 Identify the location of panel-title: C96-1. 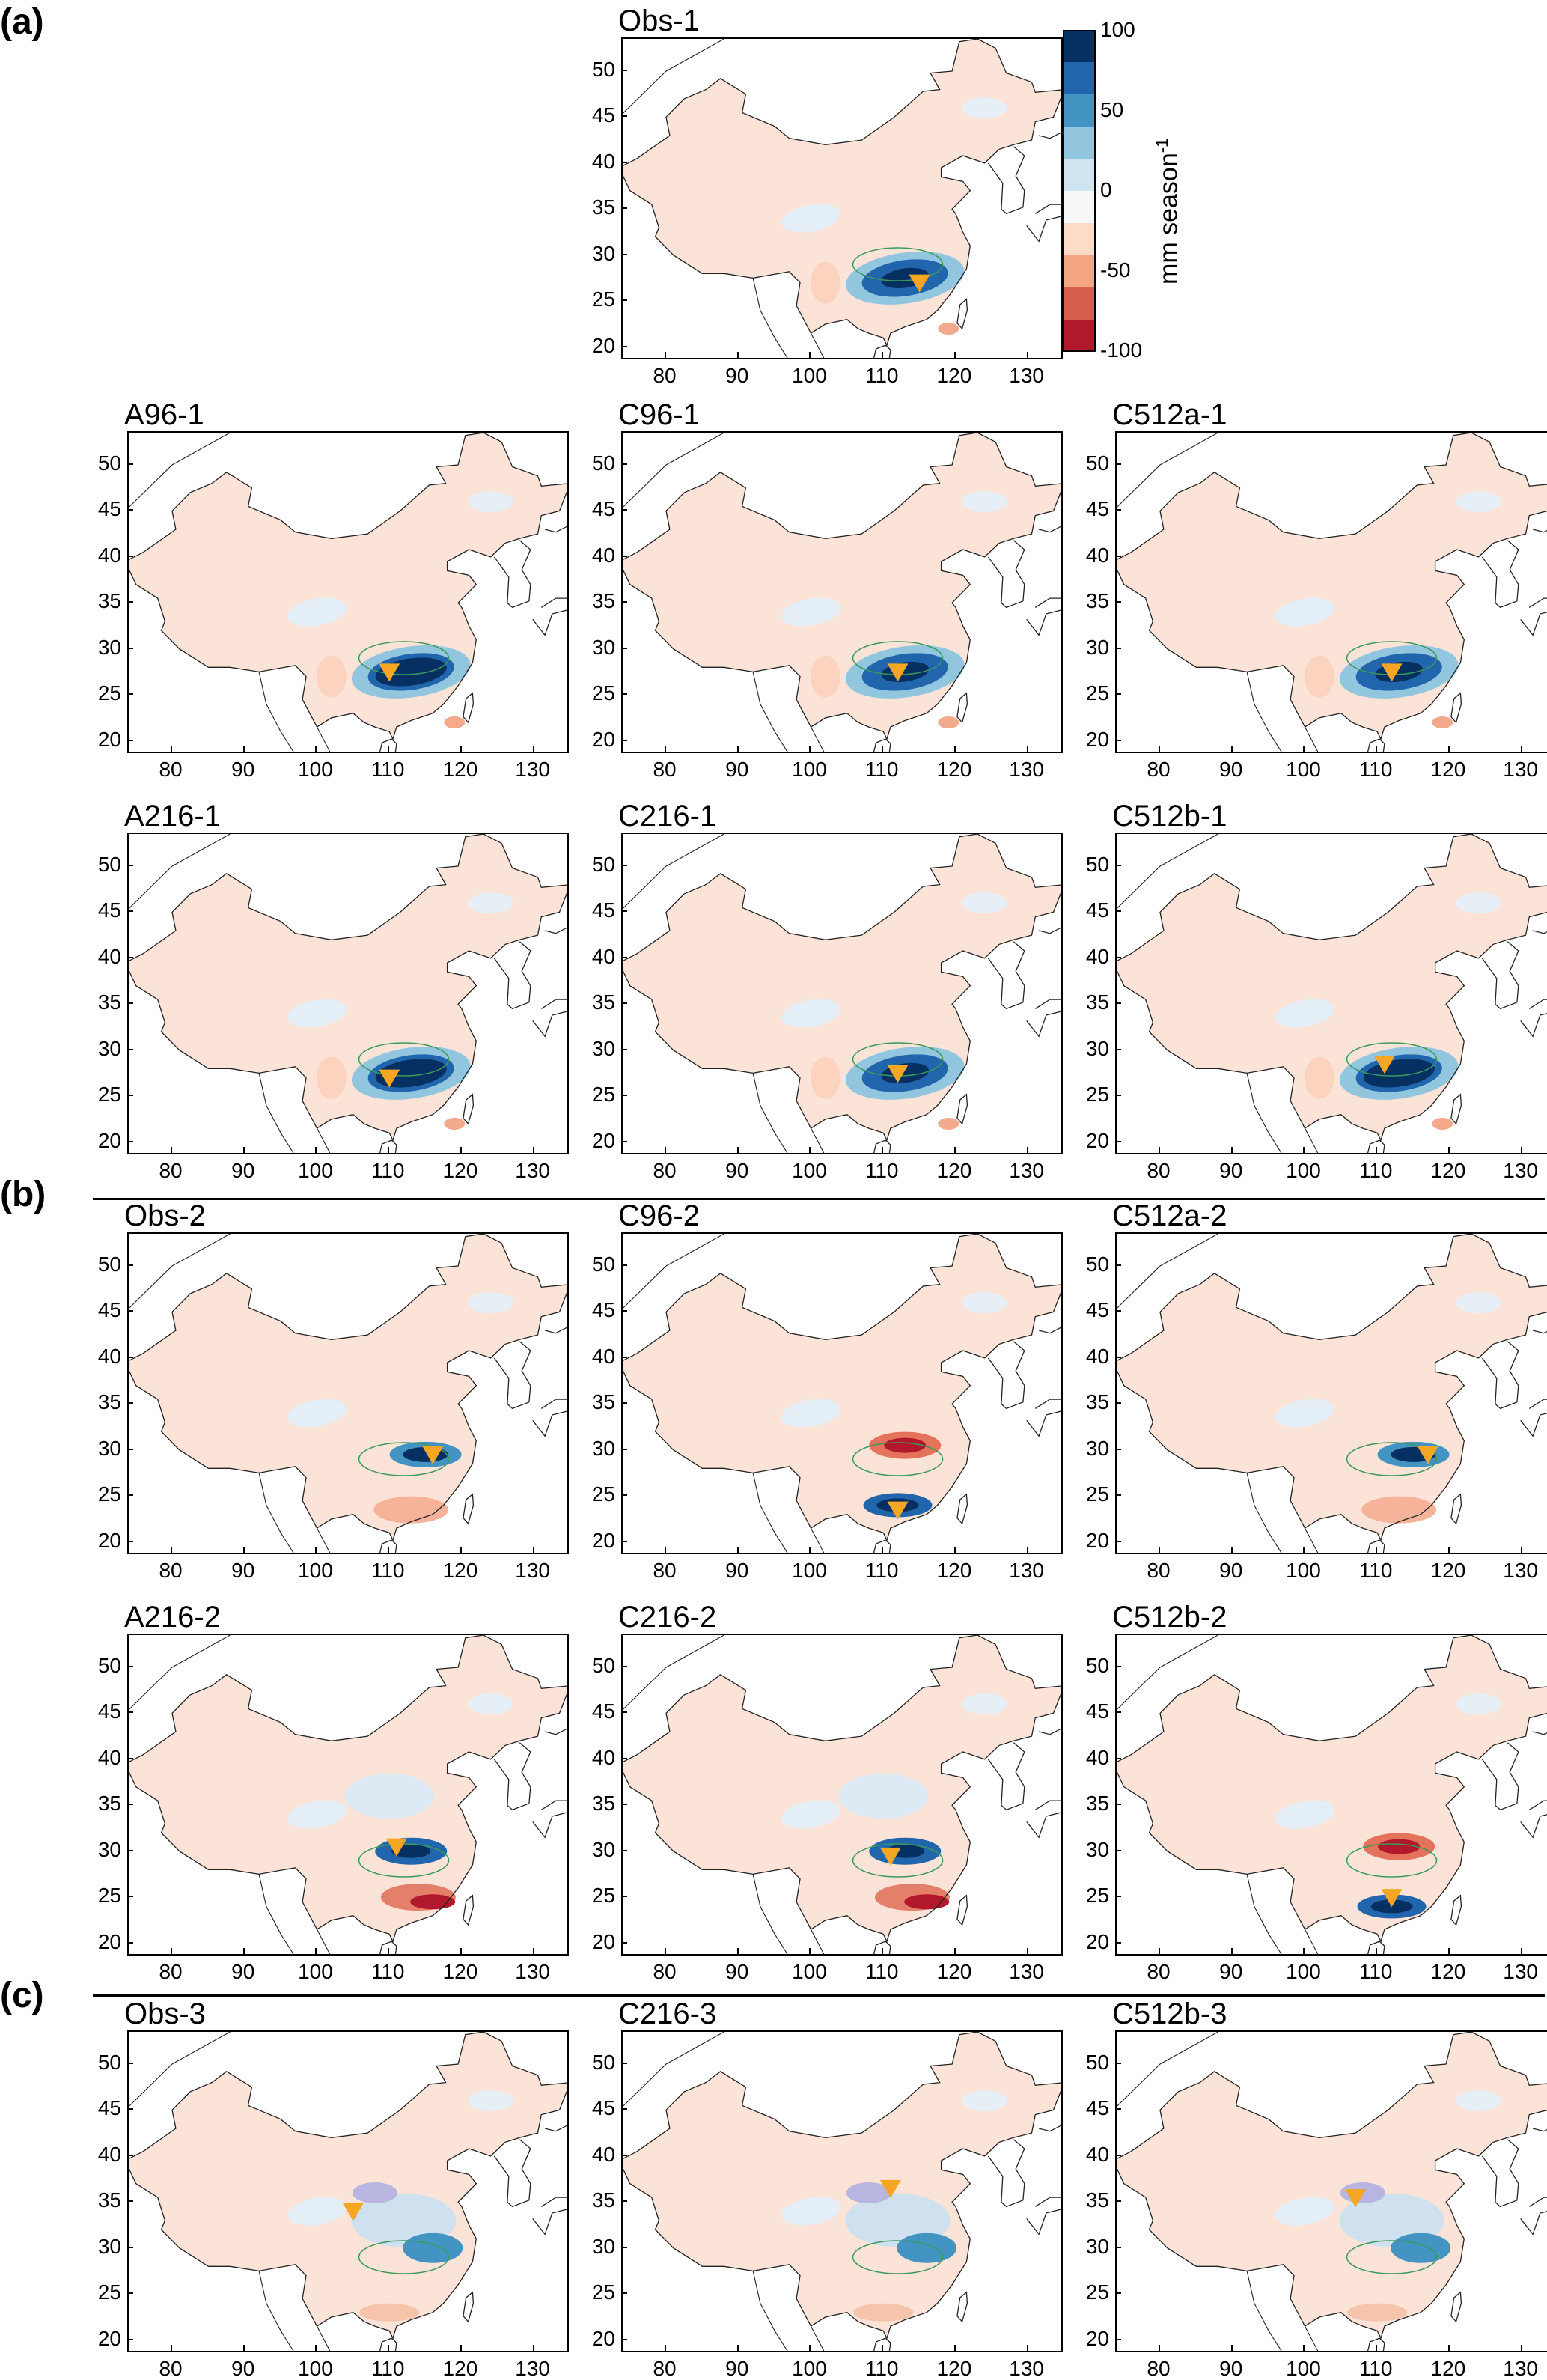
(659, 414).